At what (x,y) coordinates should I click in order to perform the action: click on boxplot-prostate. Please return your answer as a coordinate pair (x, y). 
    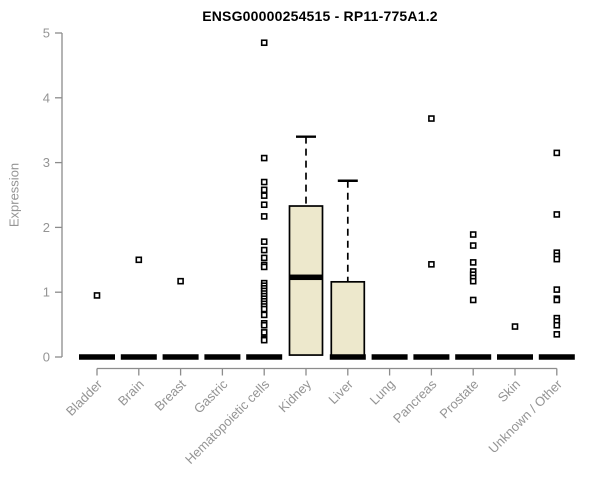
    Looking at the image, I should click on (473, 295).